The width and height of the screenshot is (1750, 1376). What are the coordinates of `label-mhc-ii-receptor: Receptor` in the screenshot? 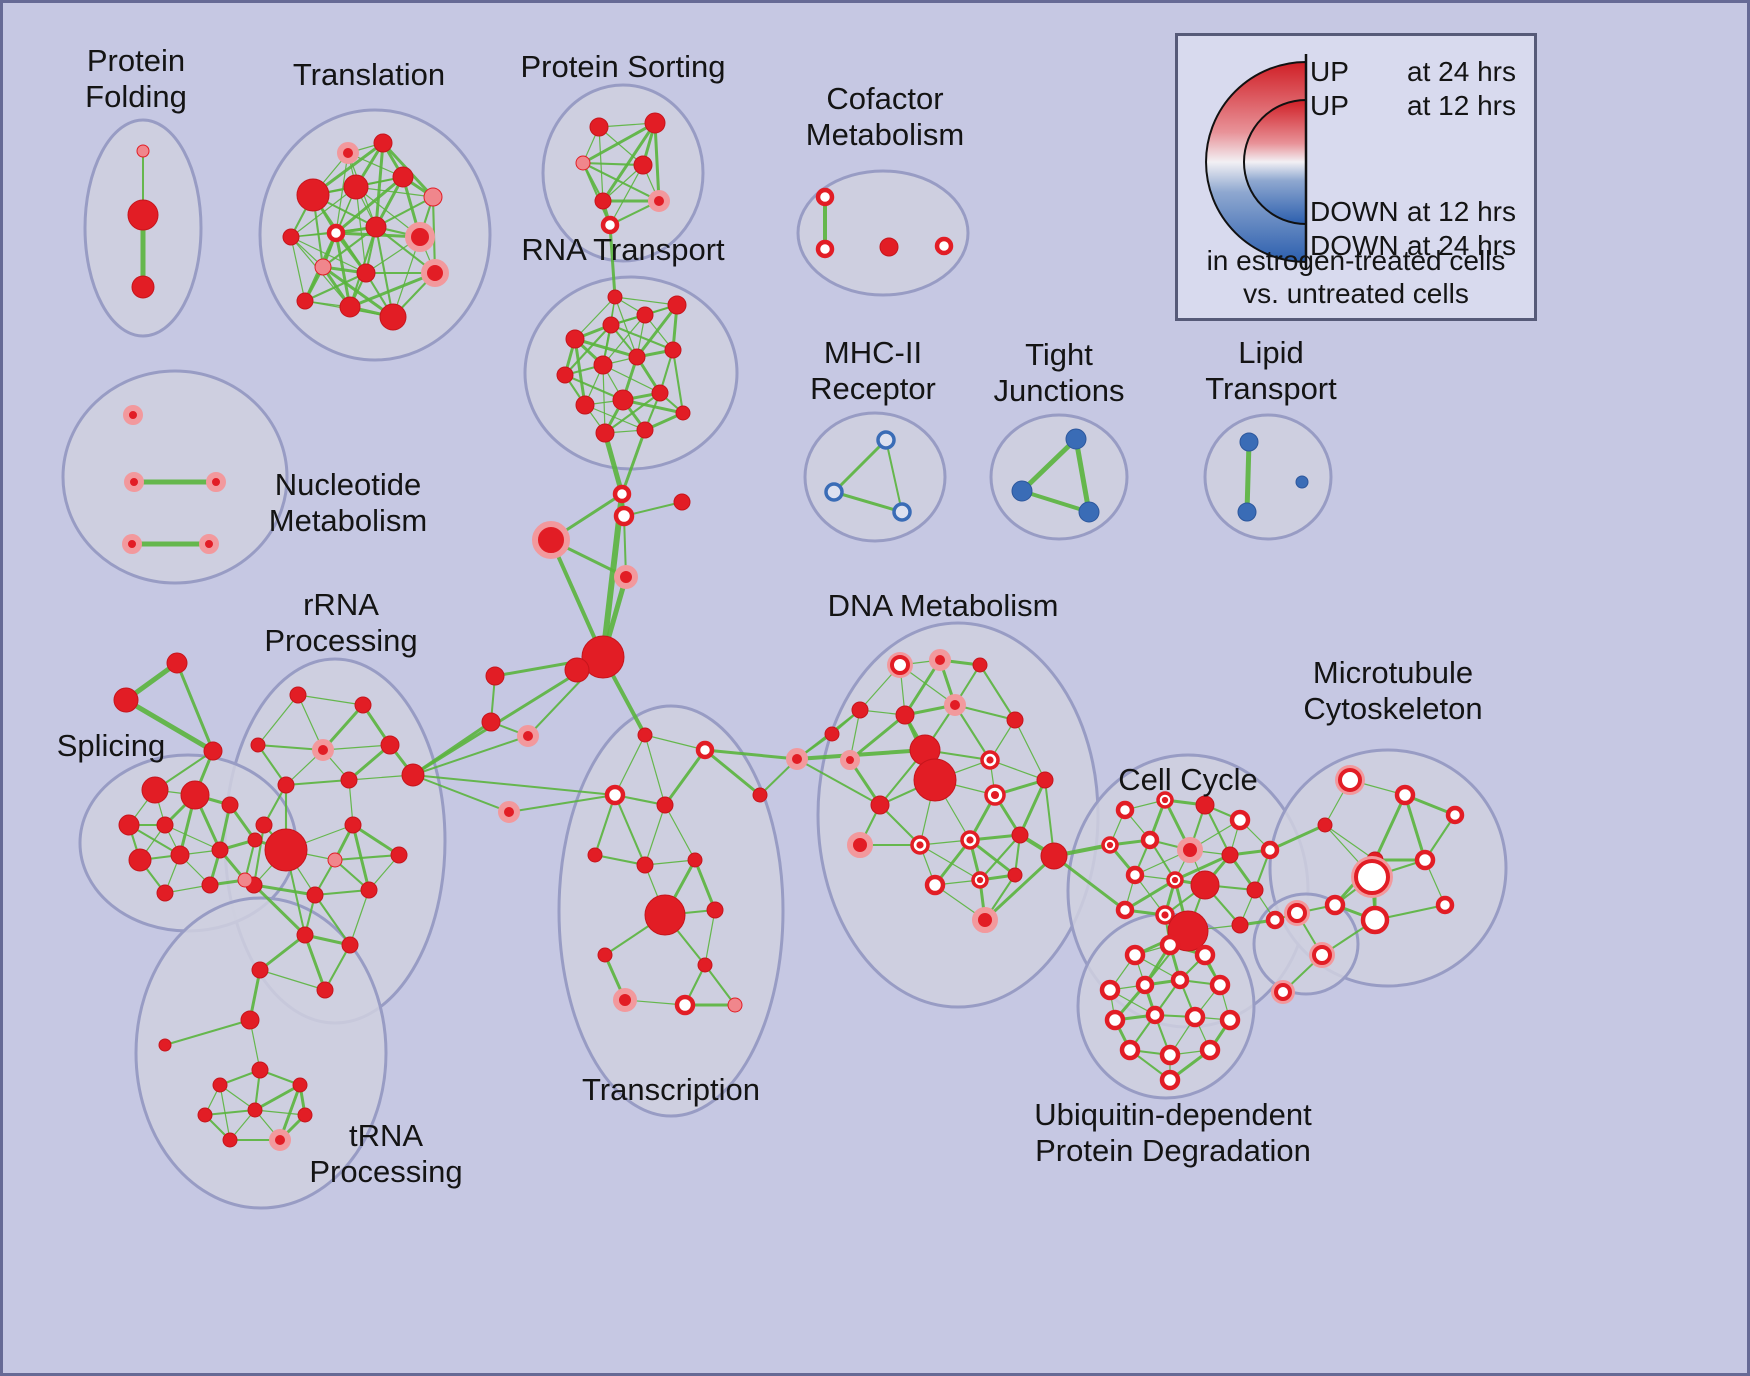 It's located at (873, 388).